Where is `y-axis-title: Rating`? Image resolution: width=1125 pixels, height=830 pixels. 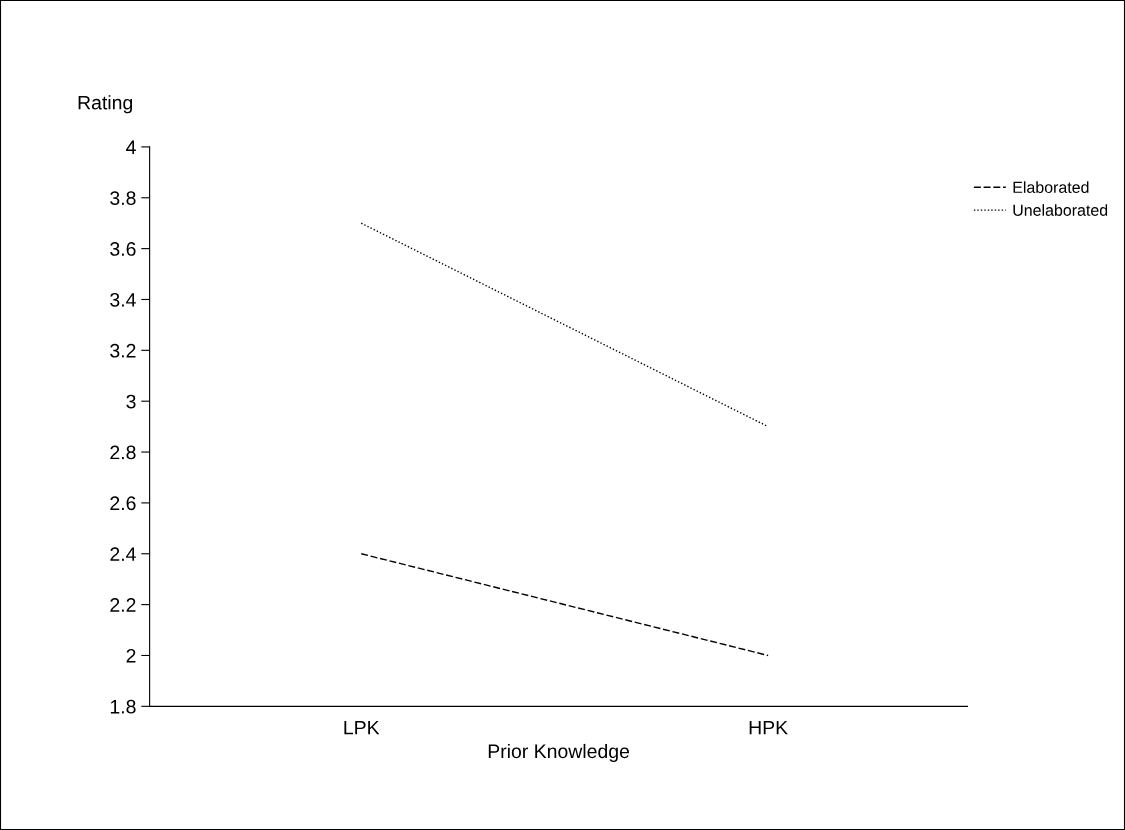 y-axis-title: Rating is located at coordinates (105, 104).